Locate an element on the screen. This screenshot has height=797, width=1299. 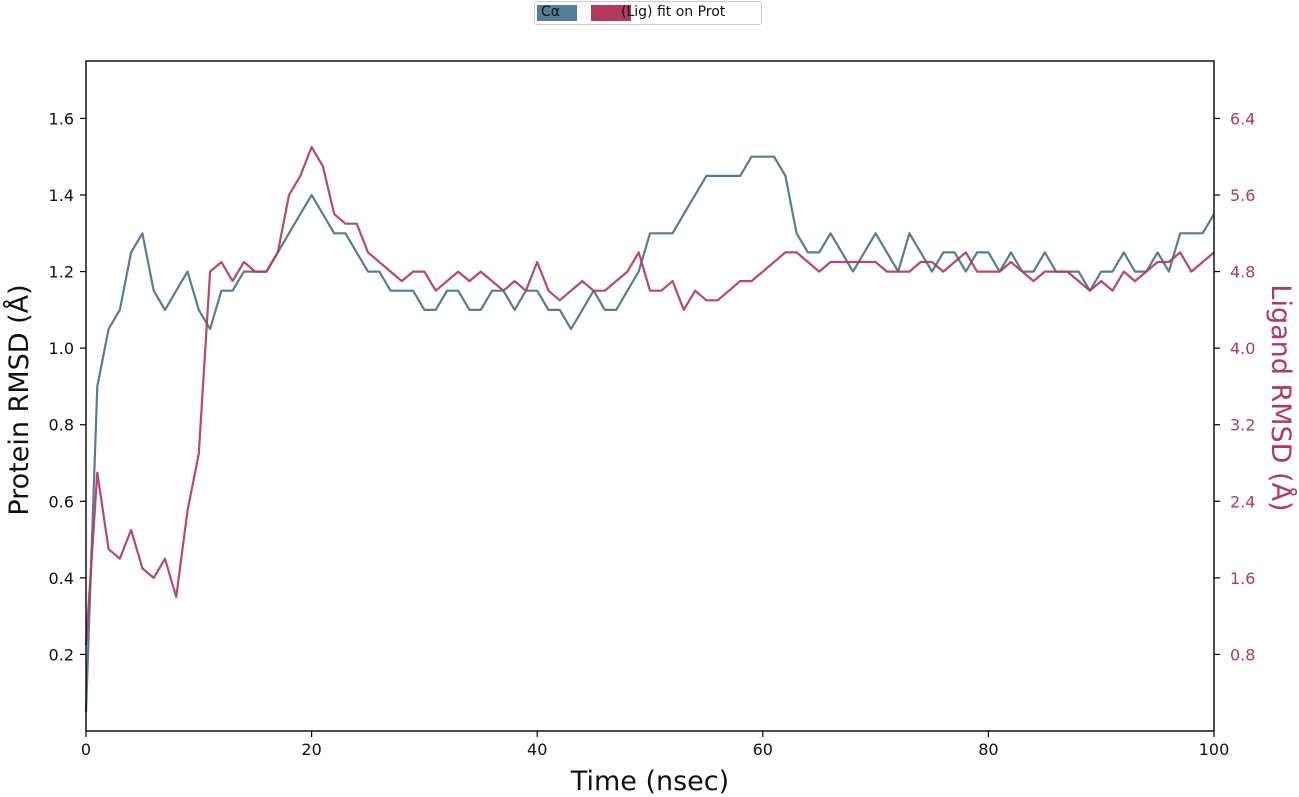
y-left-tick-label: 1.6 is located at coordinates (61, 118).